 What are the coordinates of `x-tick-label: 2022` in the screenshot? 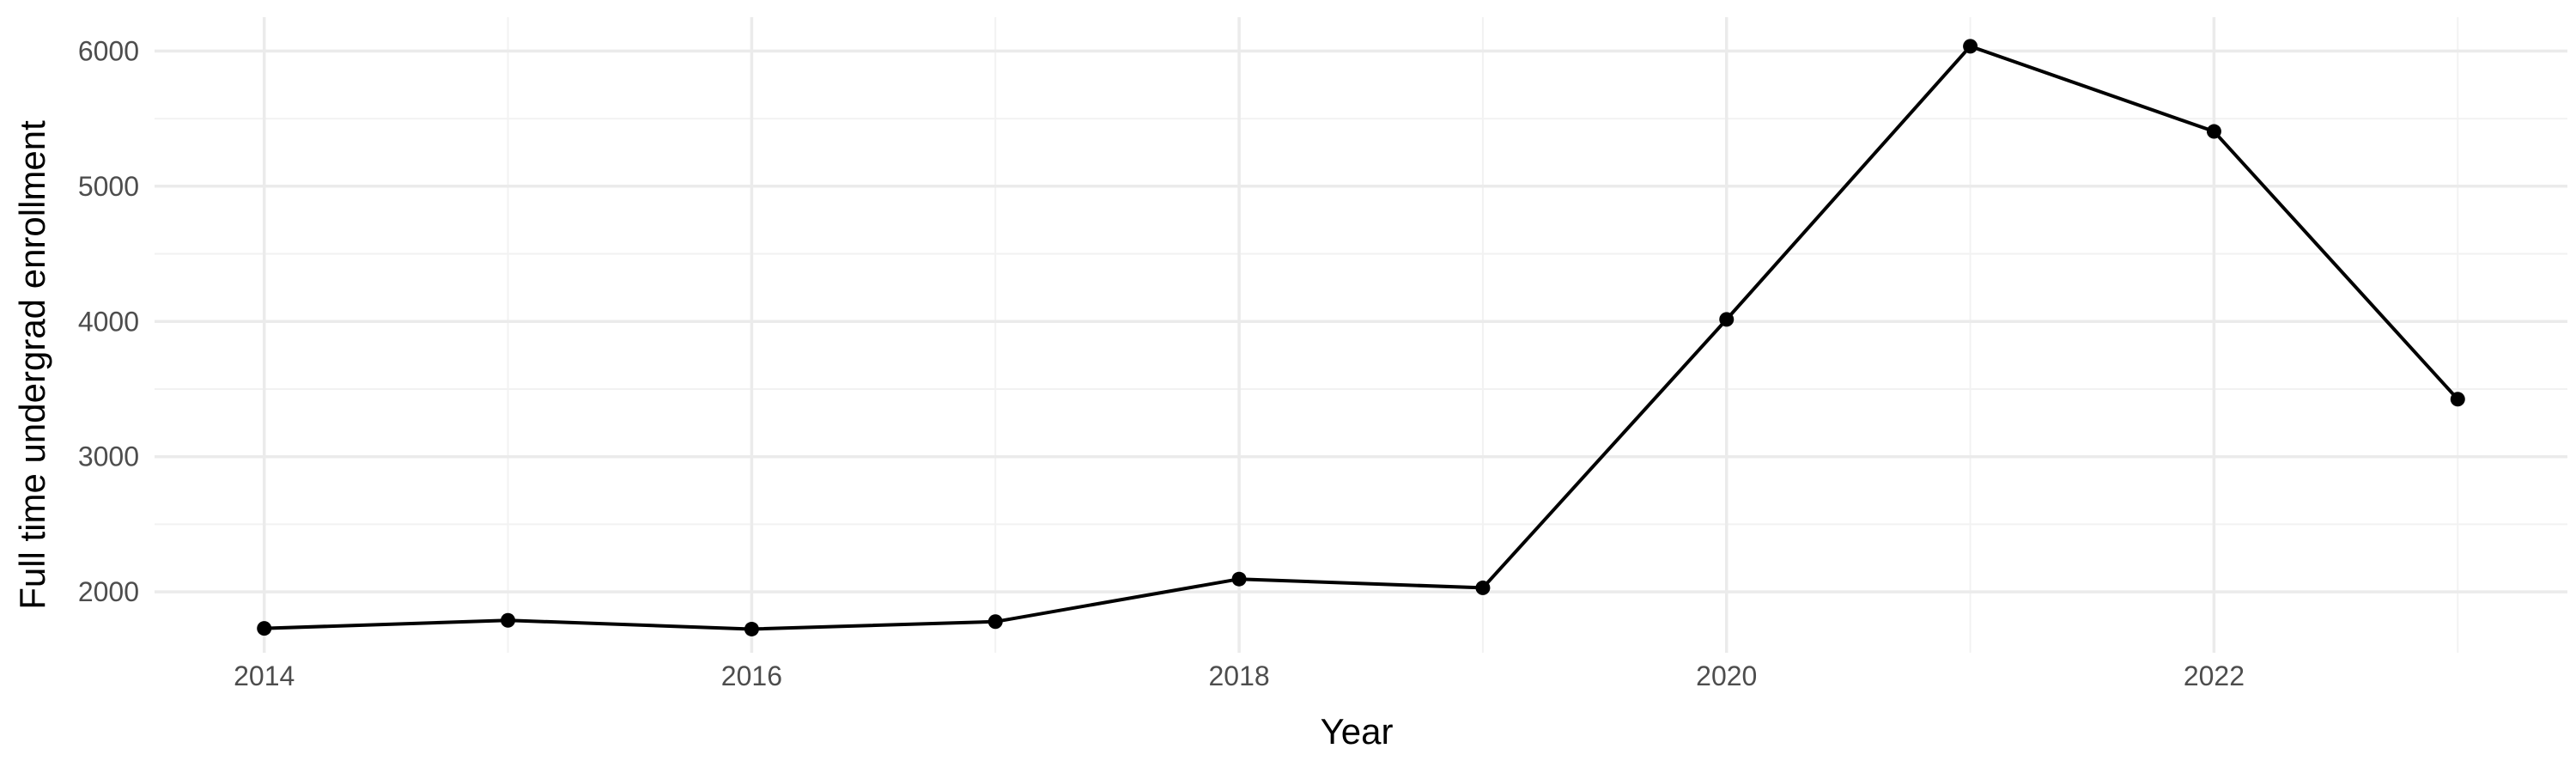 It's located at (2214, 675).